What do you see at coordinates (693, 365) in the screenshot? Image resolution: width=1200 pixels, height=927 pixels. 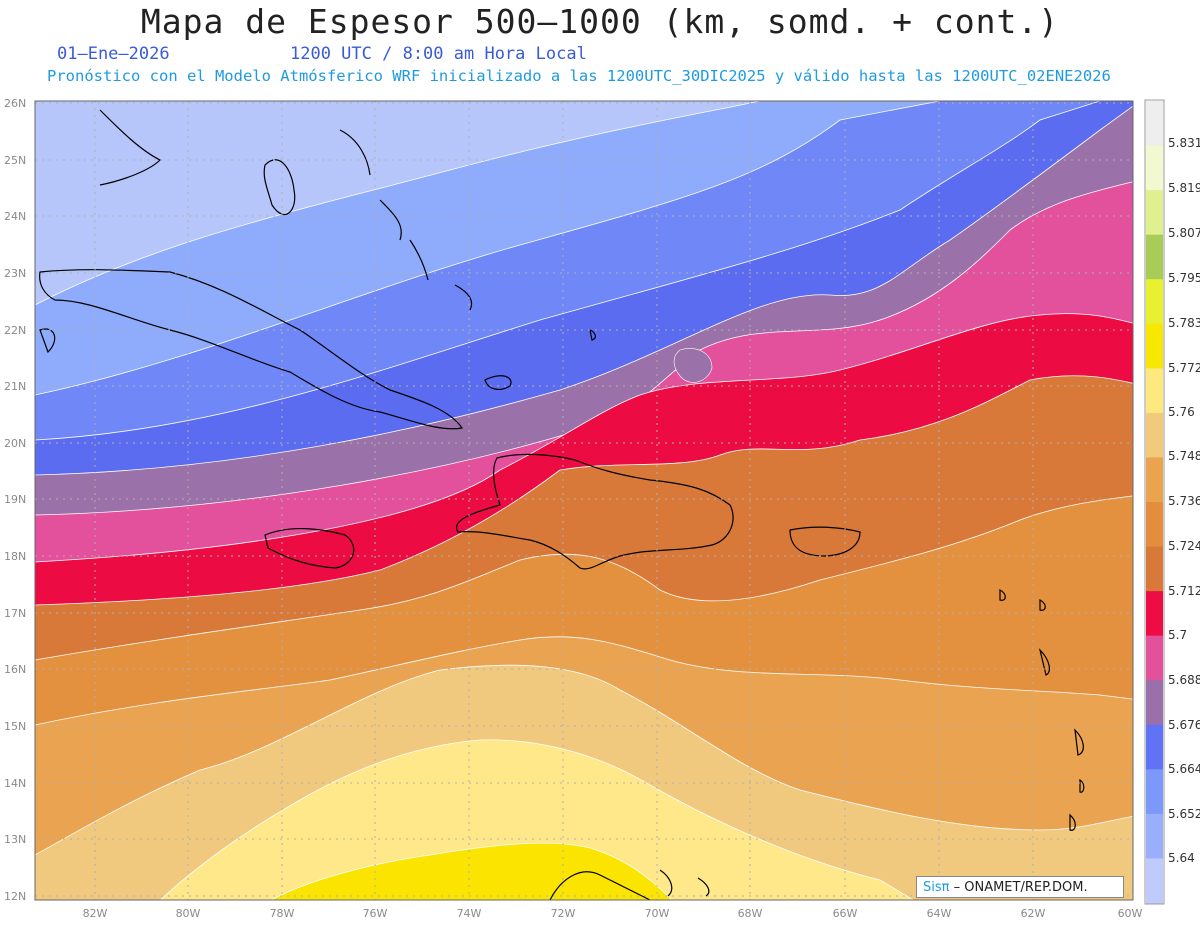 I see `small-cell` at bounding box center [693, 365].